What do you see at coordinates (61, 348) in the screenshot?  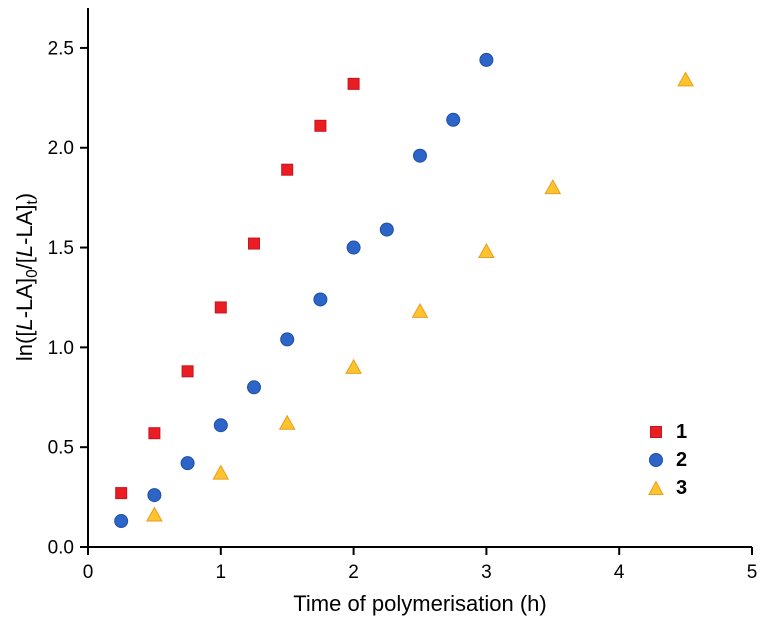 I see `y-tick-label: 1.0` at bounding box center [61, 348].